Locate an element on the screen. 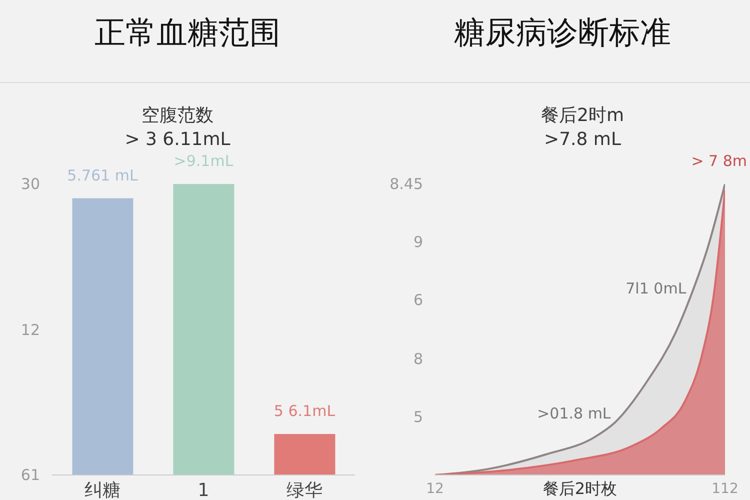 This screenshot has width=750, height=500. chart-subtitle: 空腹范数 > 3 6.11mL is located at coordinates (178, 128).